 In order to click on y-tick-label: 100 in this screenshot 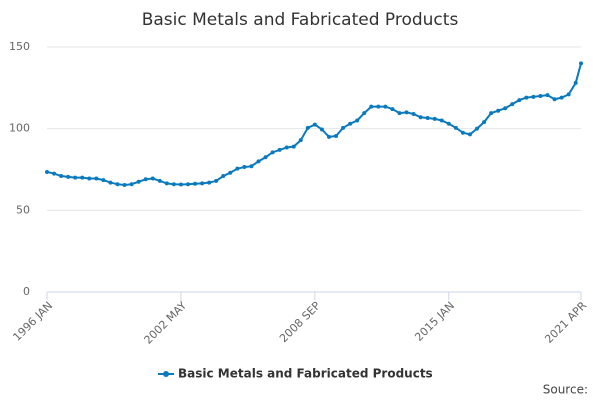, I will do `click(19, 128)`.